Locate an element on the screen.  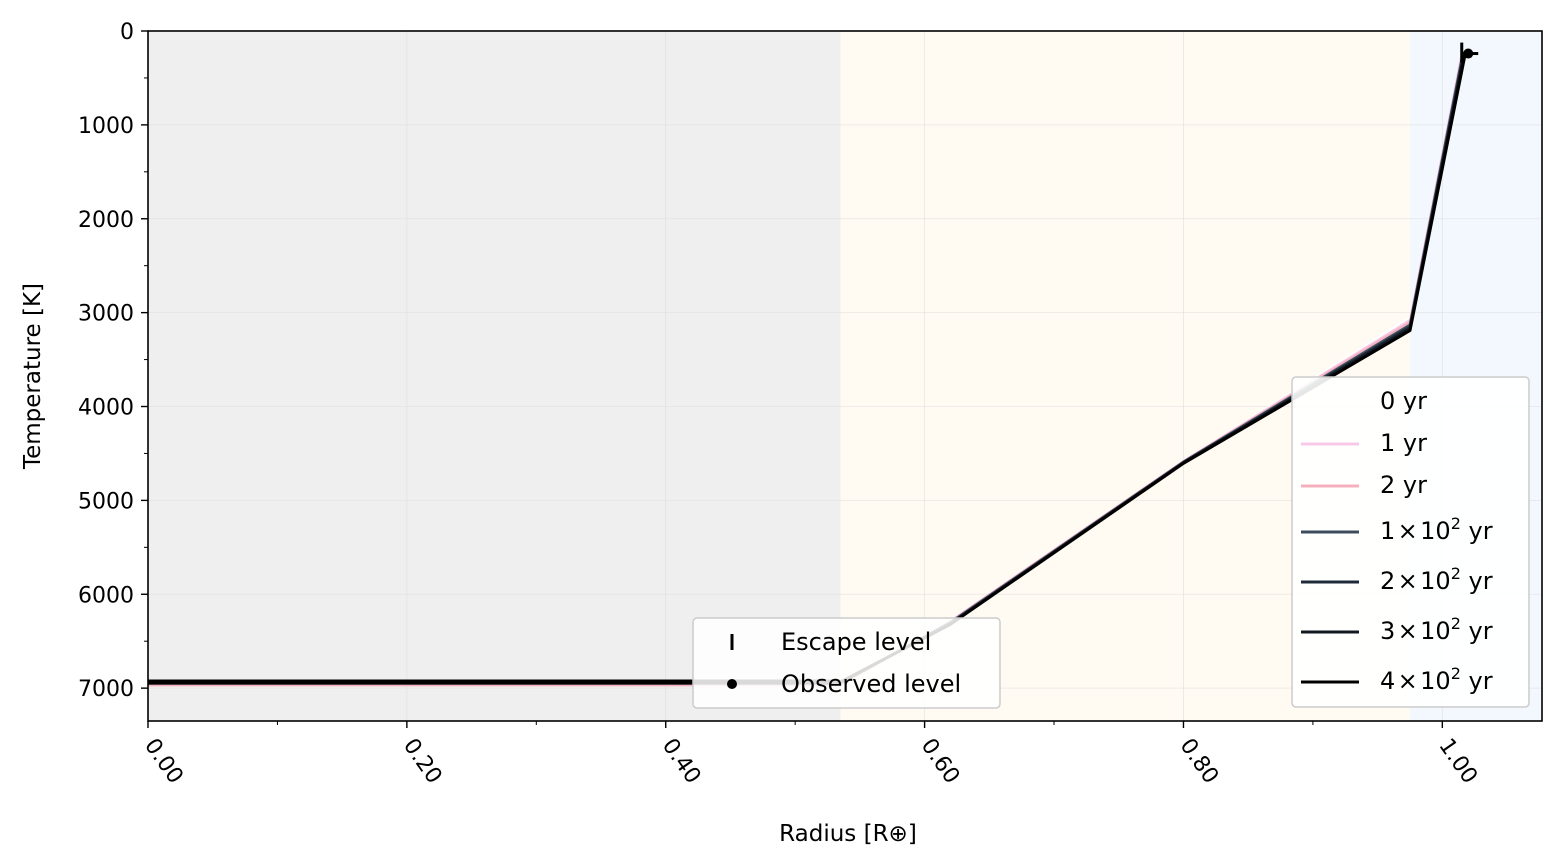
legend-series-label: 2 × 102 yr is located at coordinates (1436, 579).